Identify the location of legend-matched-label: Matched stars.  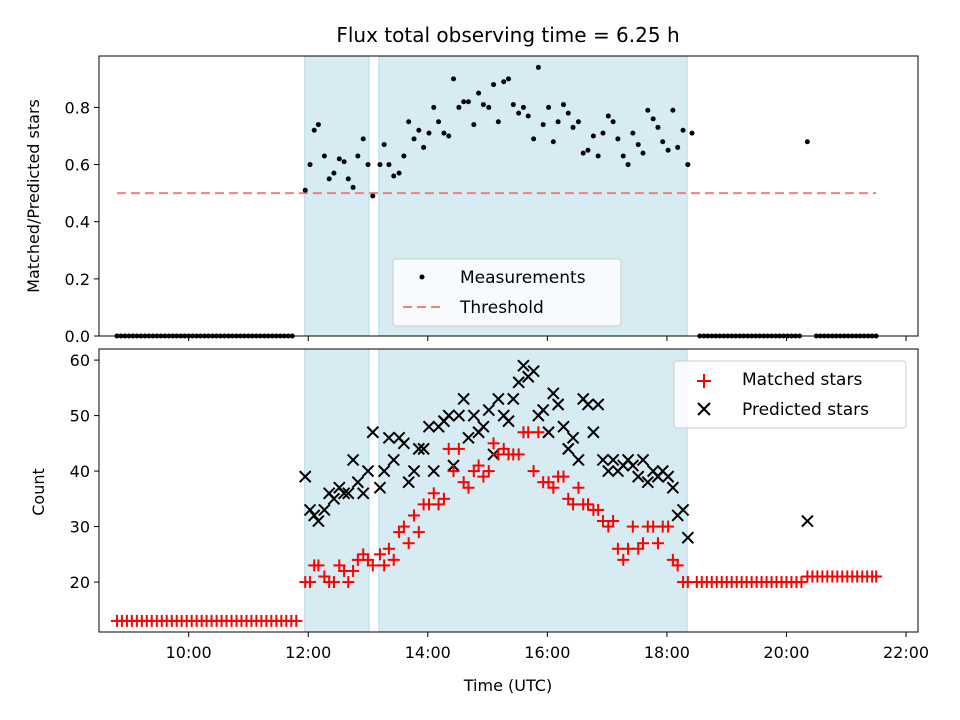
(802, 380).